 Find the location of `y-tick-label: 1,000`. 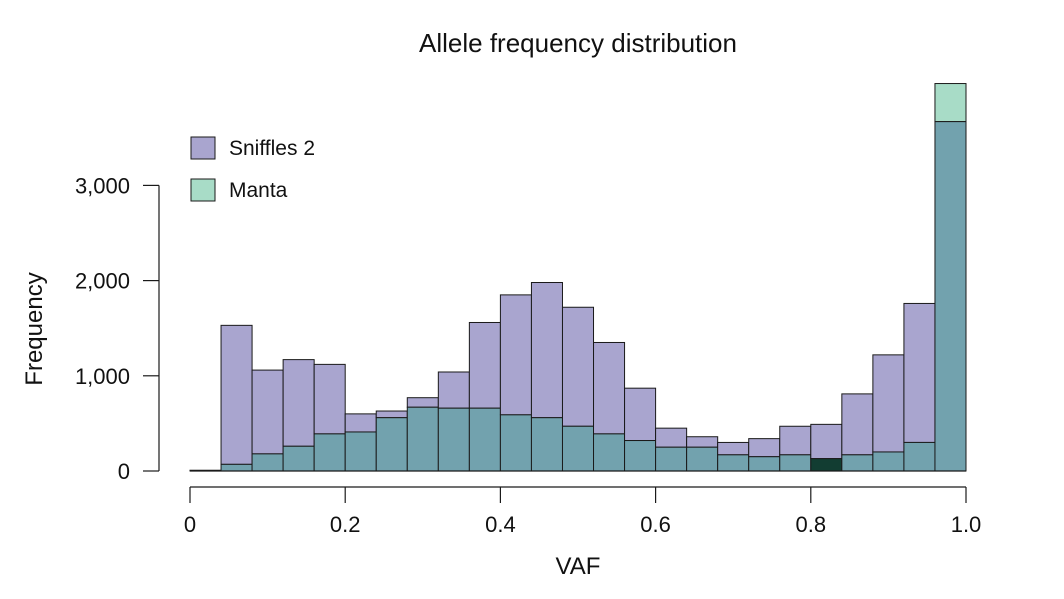

y-tick-label: 1,000 is located at coordinates (102, 376).